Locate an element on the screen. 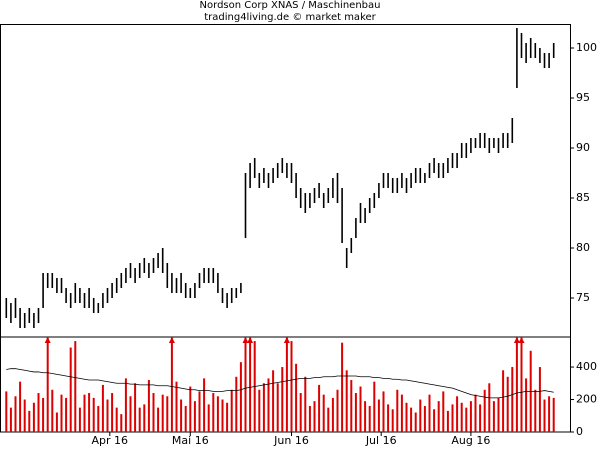 The height and width of the screenshot is (450, 600). chart-title: Nordson Corp XNAS / Maschinenbau is located at coordinates (290, 5).